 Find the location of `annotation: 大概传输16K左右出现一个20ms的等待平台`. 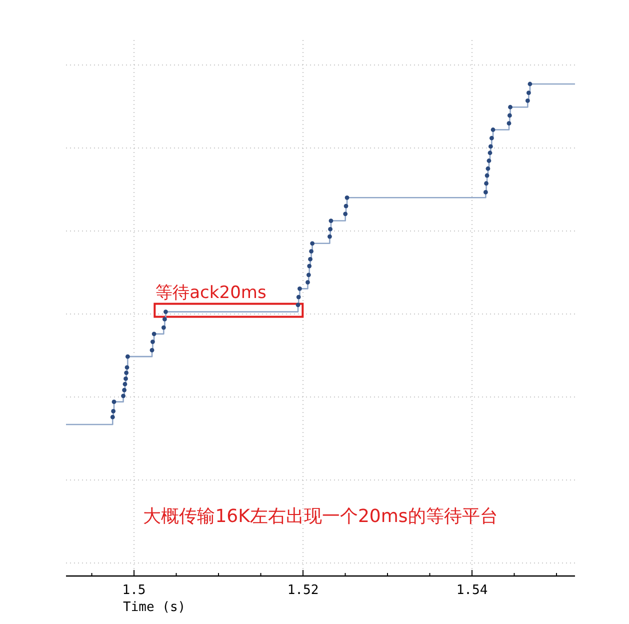

annotation: 大概传输16K左右出现一个20ms的等待平台 is located at coordinates (320, 516).